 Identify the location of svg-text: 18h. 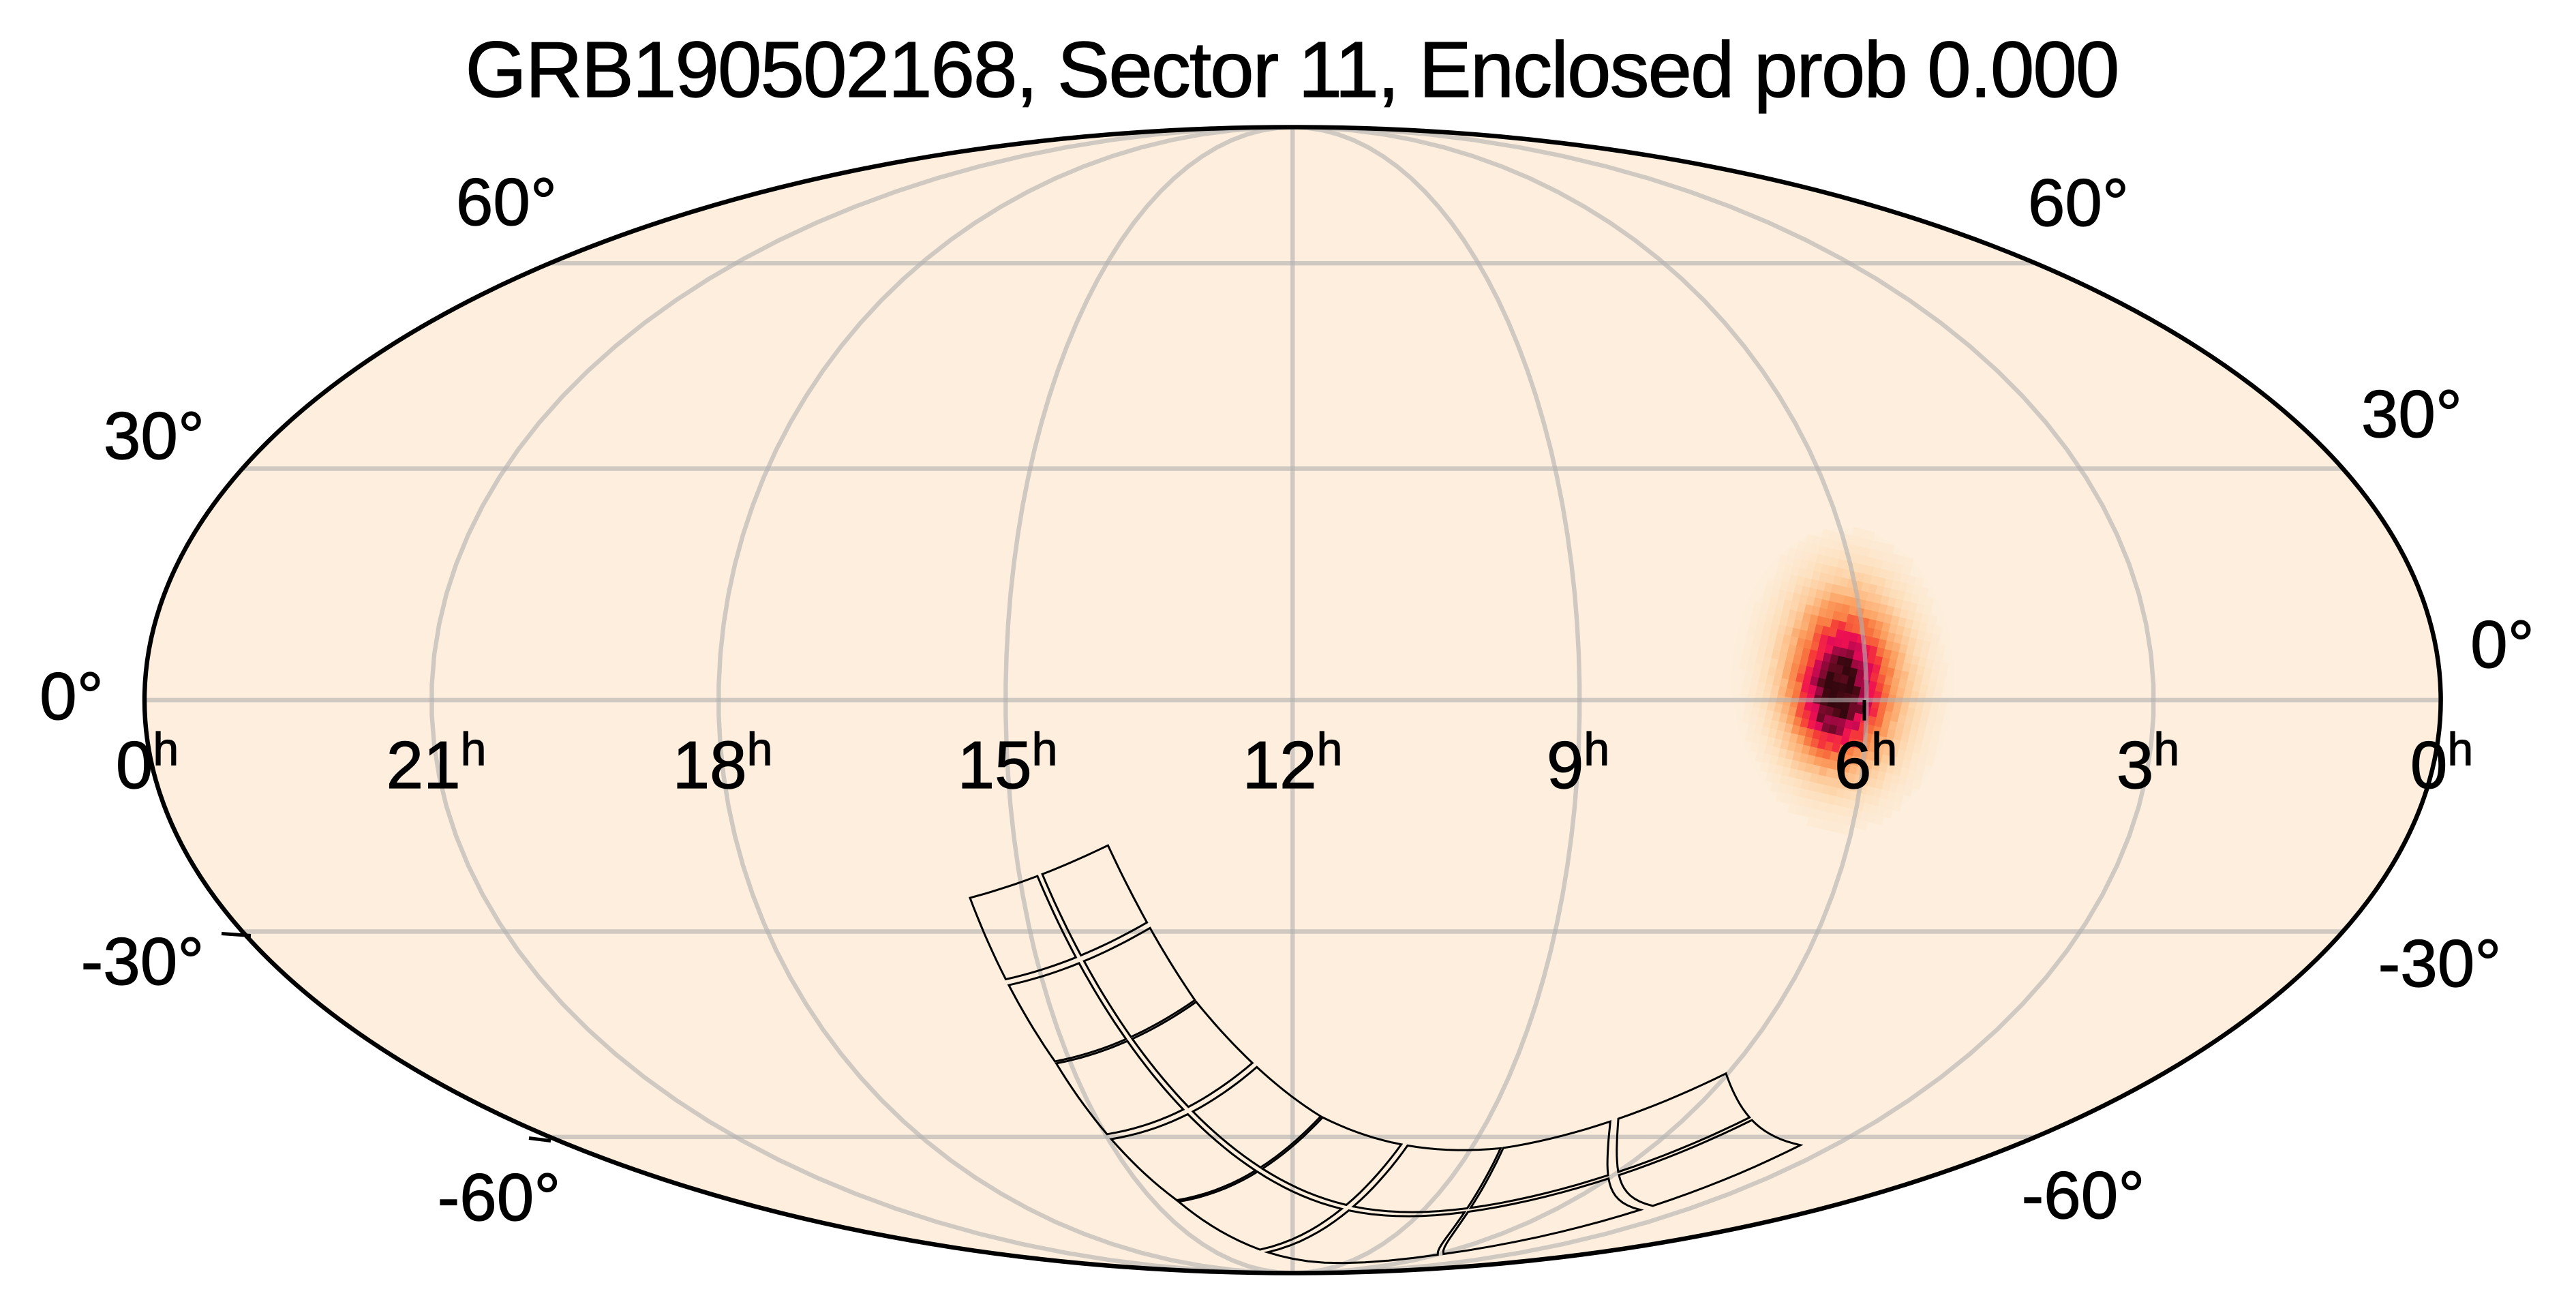
(723, 762).